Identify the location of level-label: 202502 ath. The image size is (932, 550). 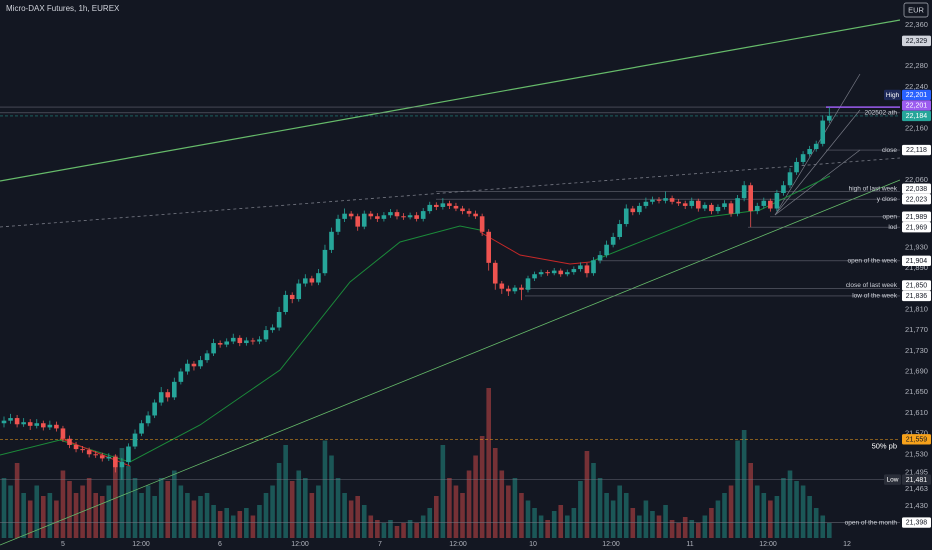
(880, 113).